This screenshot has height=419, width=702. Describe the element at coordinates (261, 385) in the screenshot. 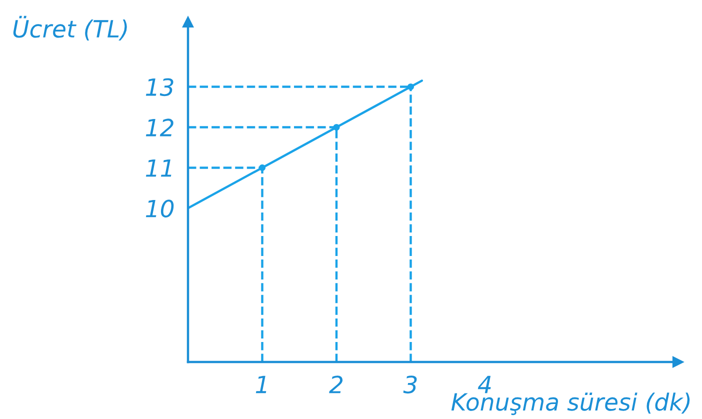

I see `x-tick-label: 1` at that location.